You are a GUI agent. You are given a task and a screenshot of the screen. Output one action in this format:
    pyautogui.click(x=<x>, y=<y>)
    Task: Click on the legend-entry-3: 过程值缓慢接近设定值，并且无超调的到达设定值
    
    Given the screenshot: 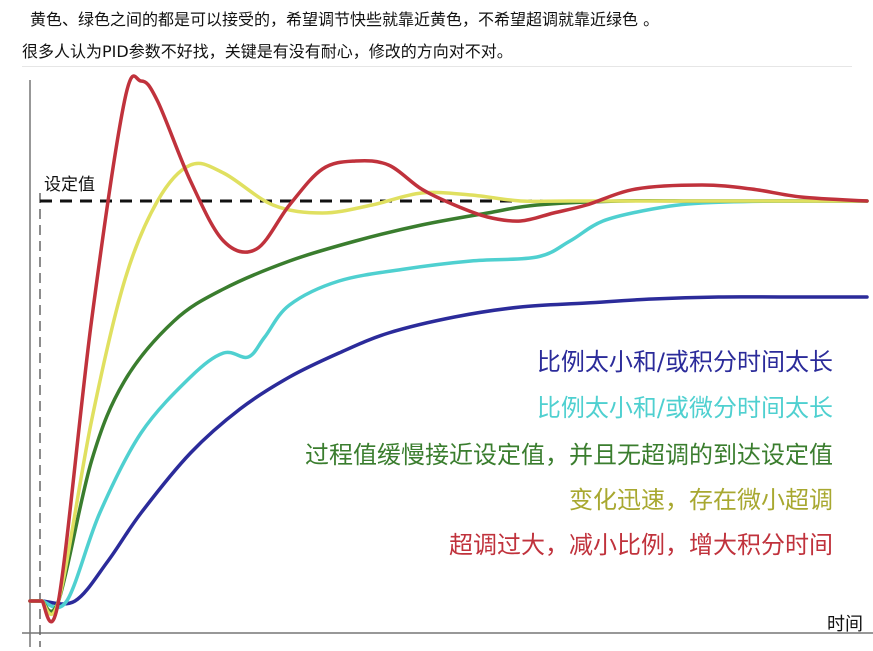 What is the action you would take?
    pyautogui.click(x=569, y=455)
    